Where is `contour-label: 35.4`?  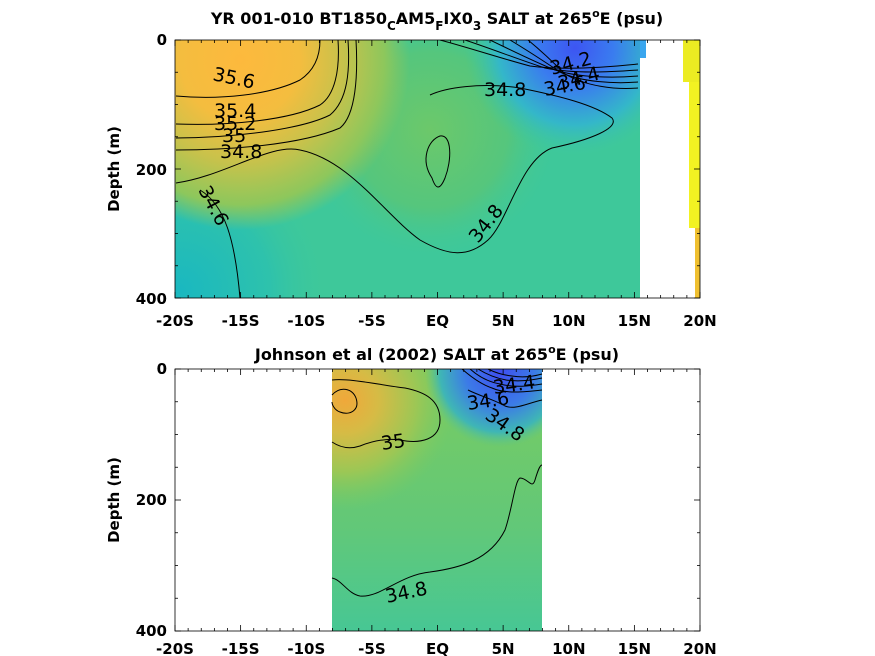 contour-label: 35.4 is located at coordinates (235, 111).